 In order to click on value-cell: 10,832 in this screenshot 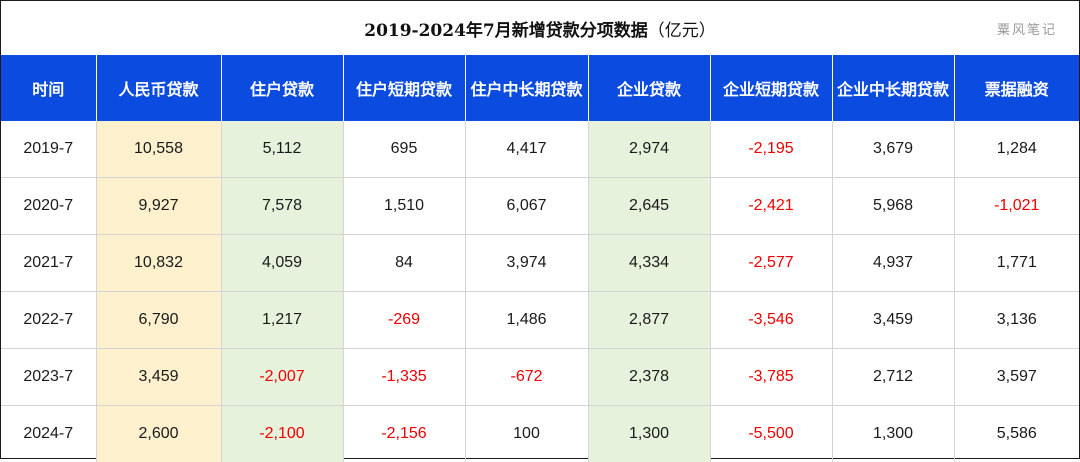, I will do `click(158, 263)`.